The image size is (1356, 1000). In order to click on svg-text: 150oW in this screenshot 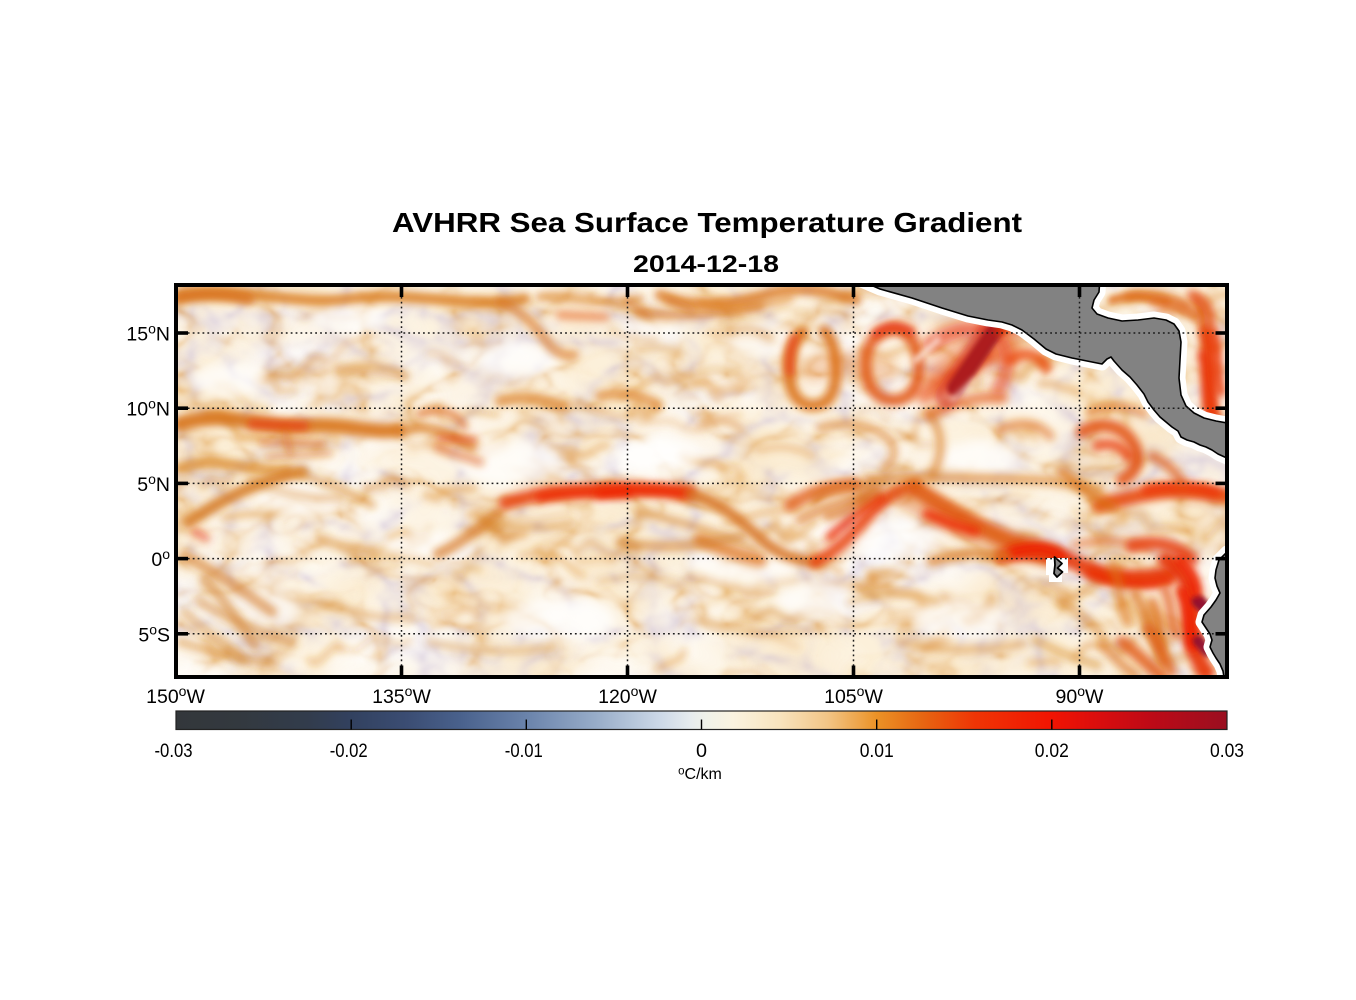, I will do `click(175, 695)`.